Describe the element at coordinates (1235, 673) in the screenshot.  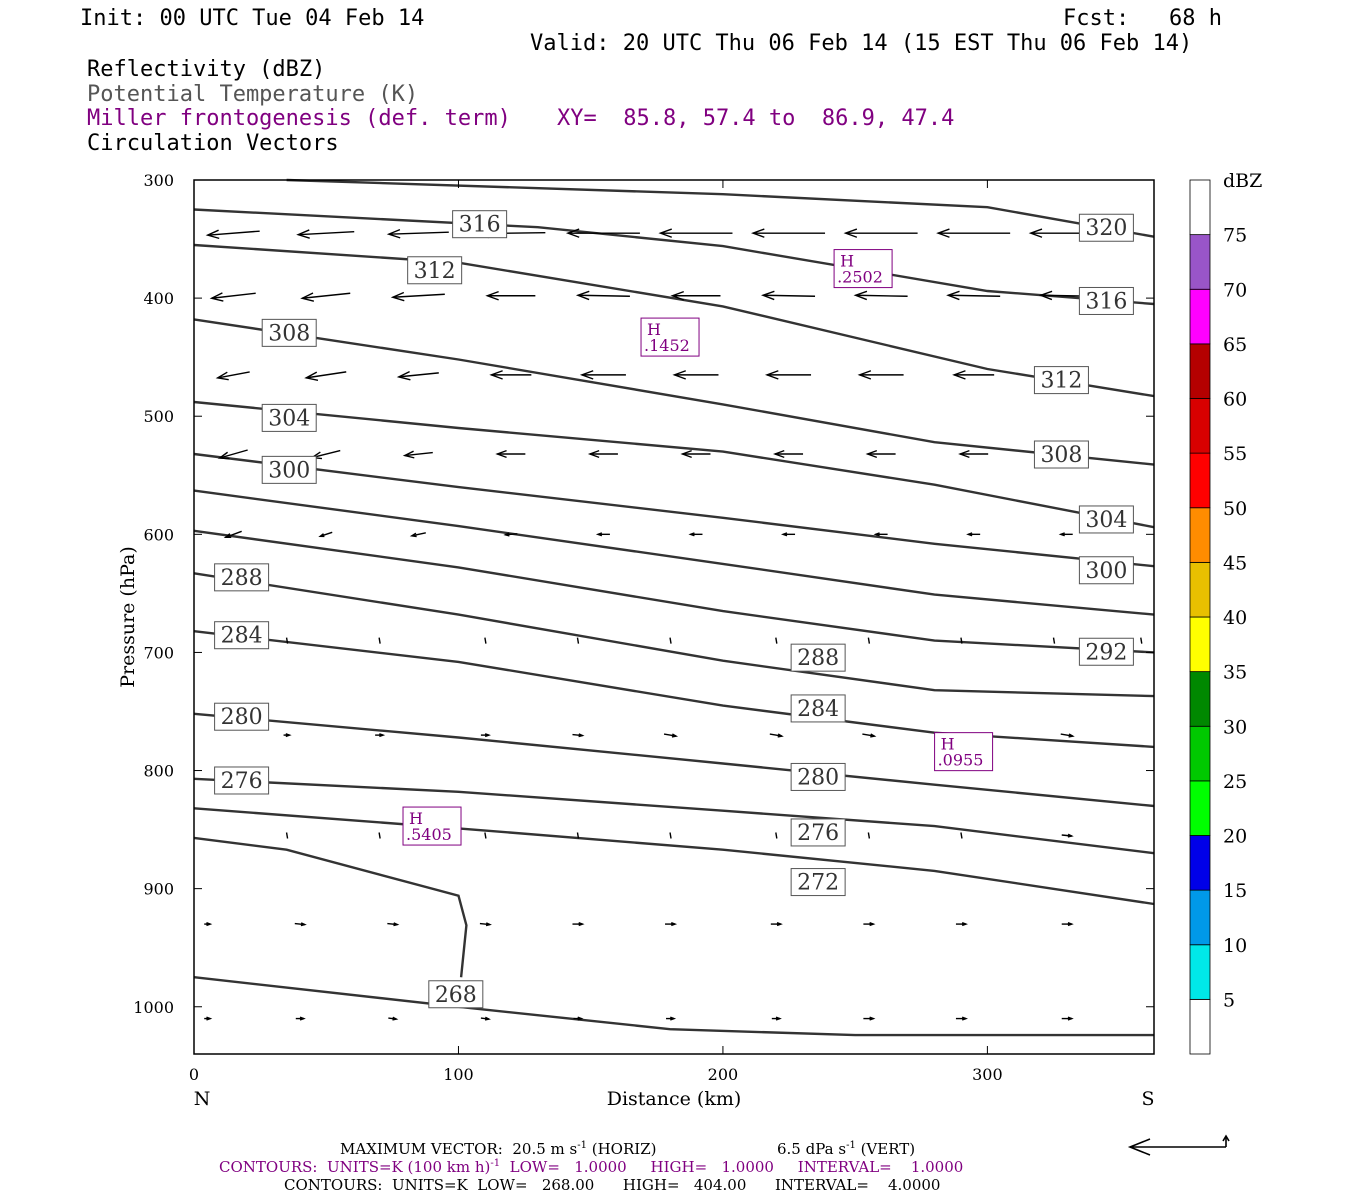
I see `colorbar-label: 35` at that location.